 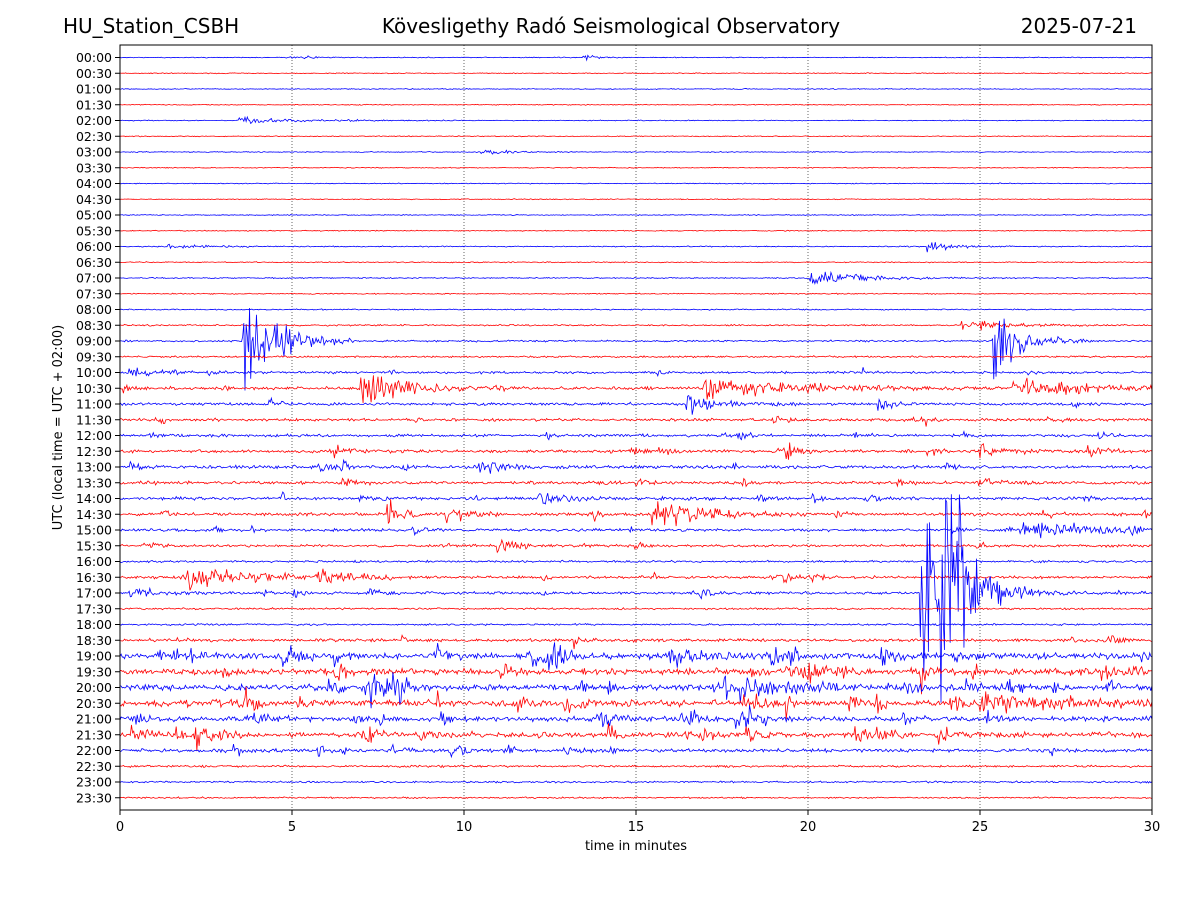 What do you see at coordinates (94, 404) in the screenshot?
I see `y-tick-label-11:00: 11:00` at bounding box center [94, 404].